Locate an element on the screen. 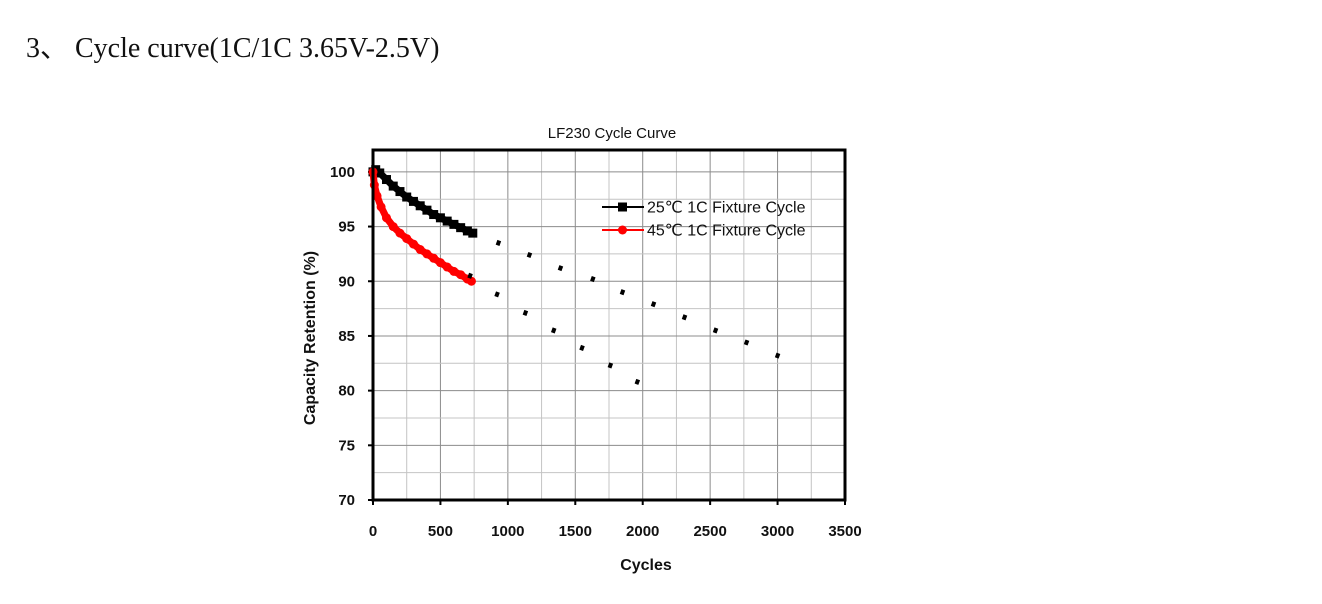  y-axis-label: Capacity Retention (%) is located at coordinates (310, 338).